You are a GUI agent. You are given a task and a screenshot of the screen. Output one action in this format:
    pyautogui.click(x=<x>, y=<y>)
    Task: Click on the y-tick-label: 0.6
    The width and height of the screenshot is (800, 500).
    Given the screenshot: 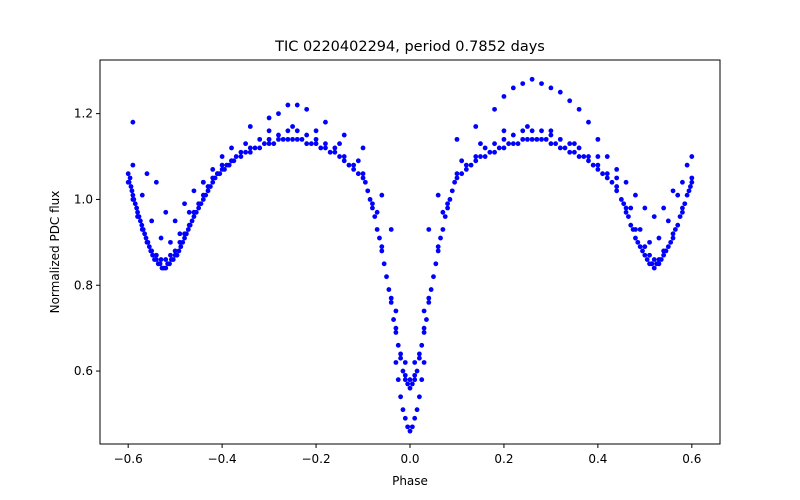 What is the action you would take?
    pyautogui.click(x=83, y=371)
    